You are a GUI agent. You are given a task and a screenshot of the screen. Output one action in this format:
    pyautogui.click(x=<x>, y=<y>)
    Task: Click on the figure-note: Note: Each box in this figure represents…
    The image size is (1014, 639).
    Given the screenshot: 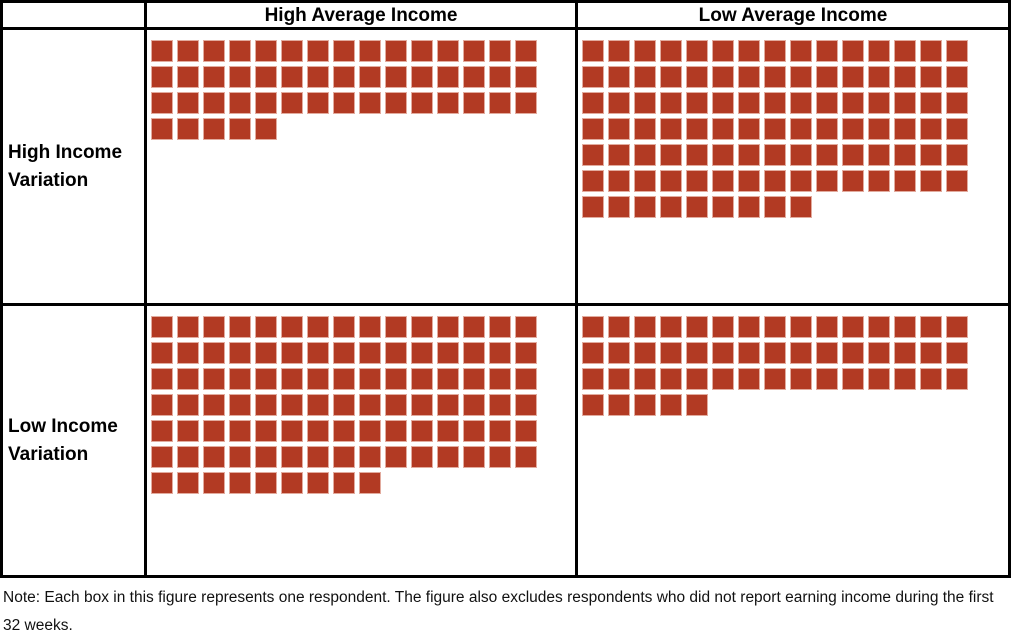 What is the action you would take?
    pyautogui.click(x=498, y=611)
    